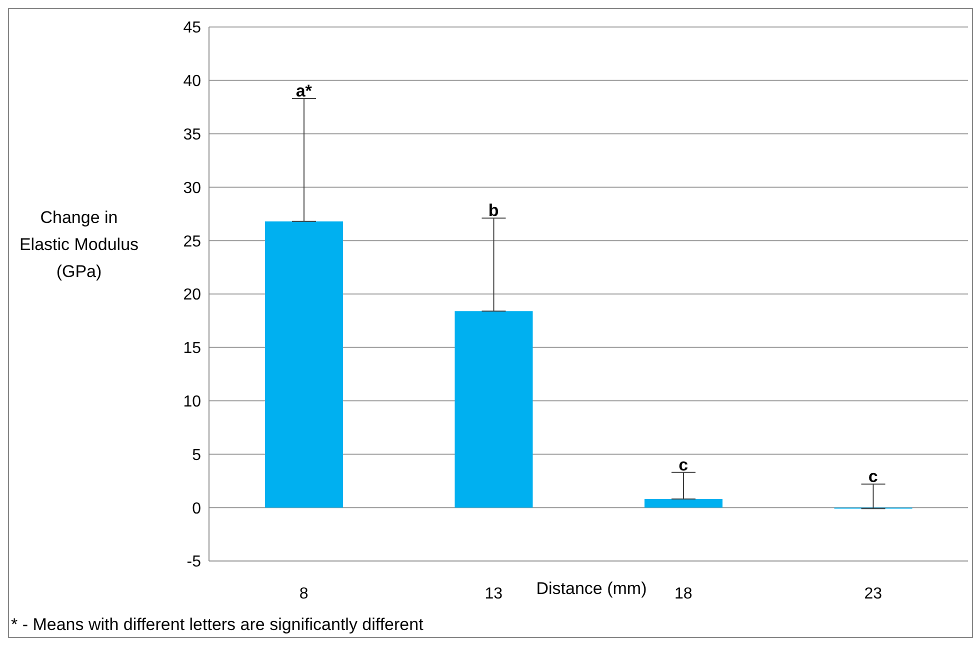  I want to click on y-tick-label: 0, so click(197, 509).